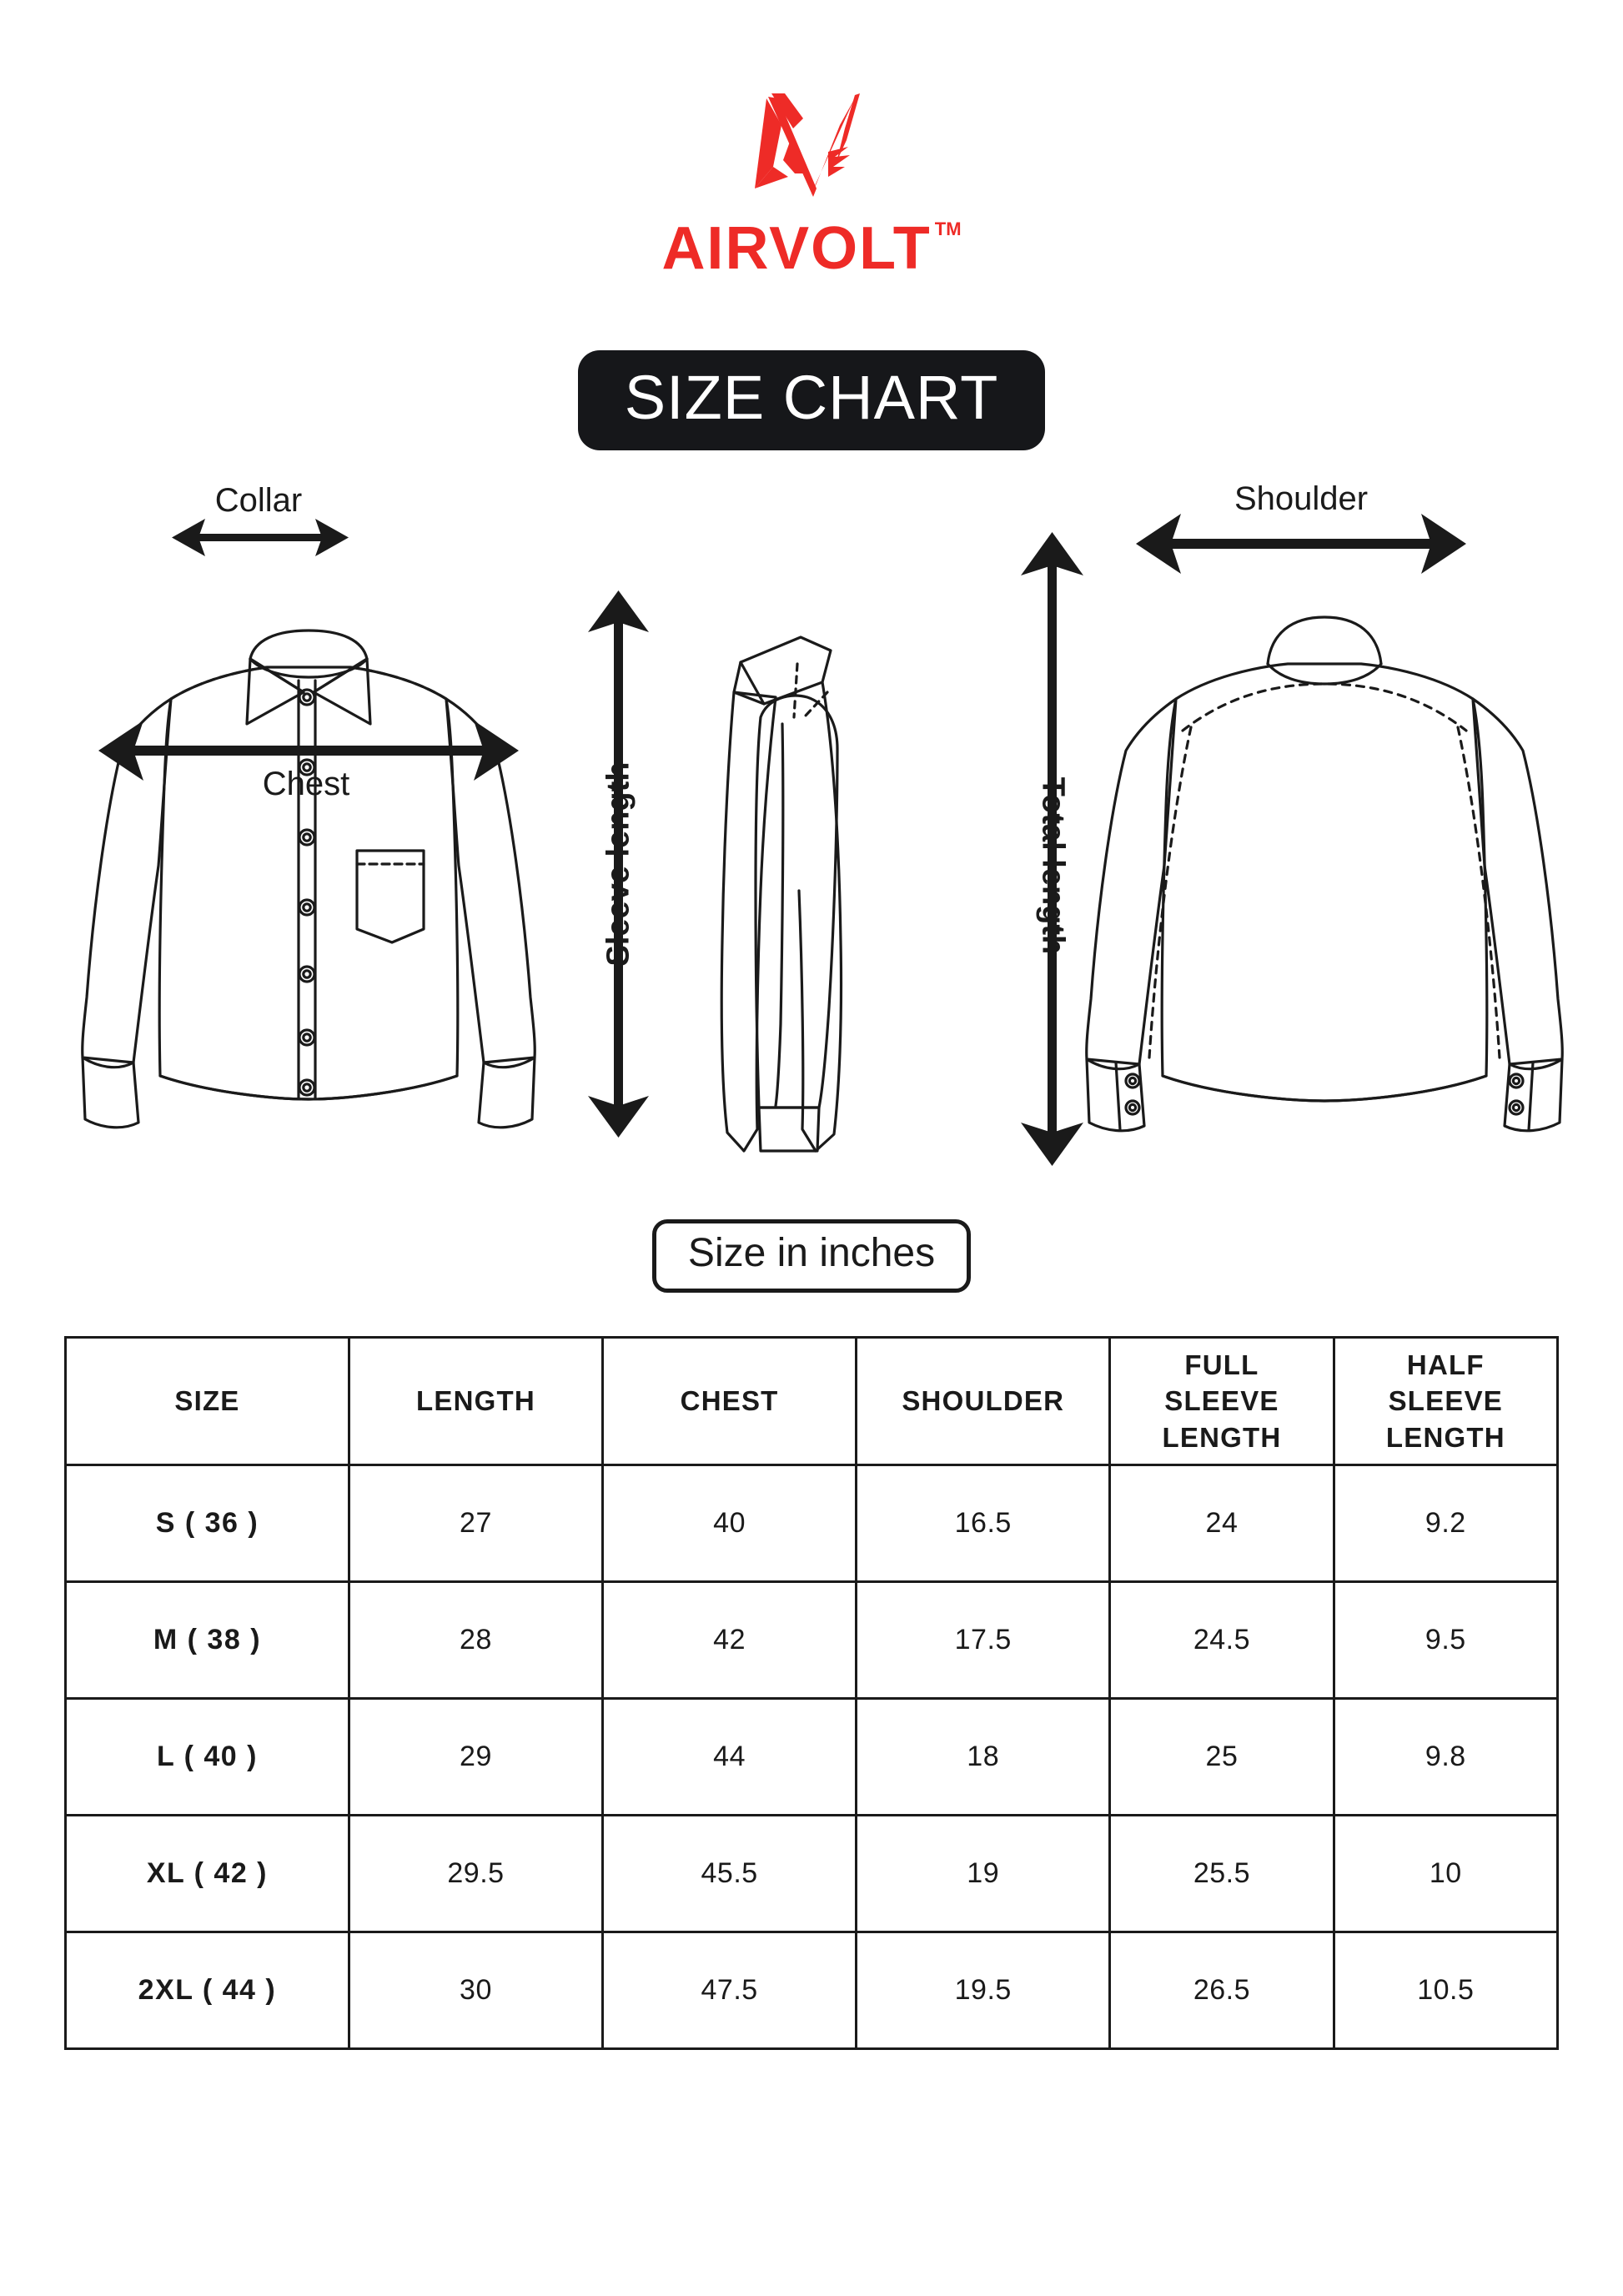 This screenshot has height=2296, width=1623. I want to click on brand-name: AIRVOLT, so click(796, 248).